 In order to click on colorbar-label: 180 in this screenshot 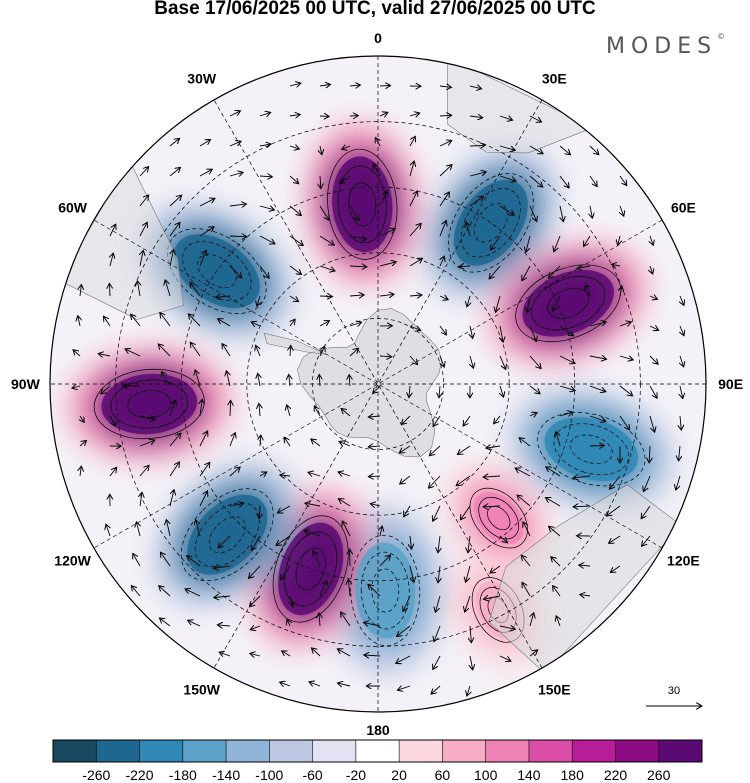, I will do `click(573, 775)`.